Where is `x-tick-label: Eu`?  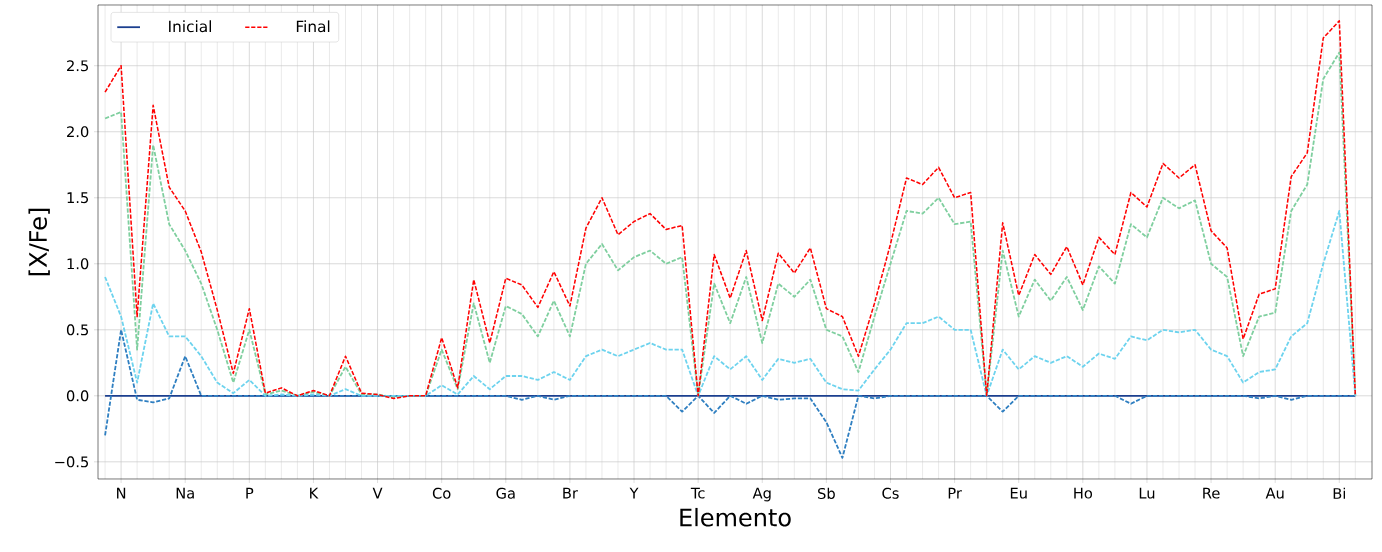
x-tick-label: Eu is located at coordinates (1018, 493).